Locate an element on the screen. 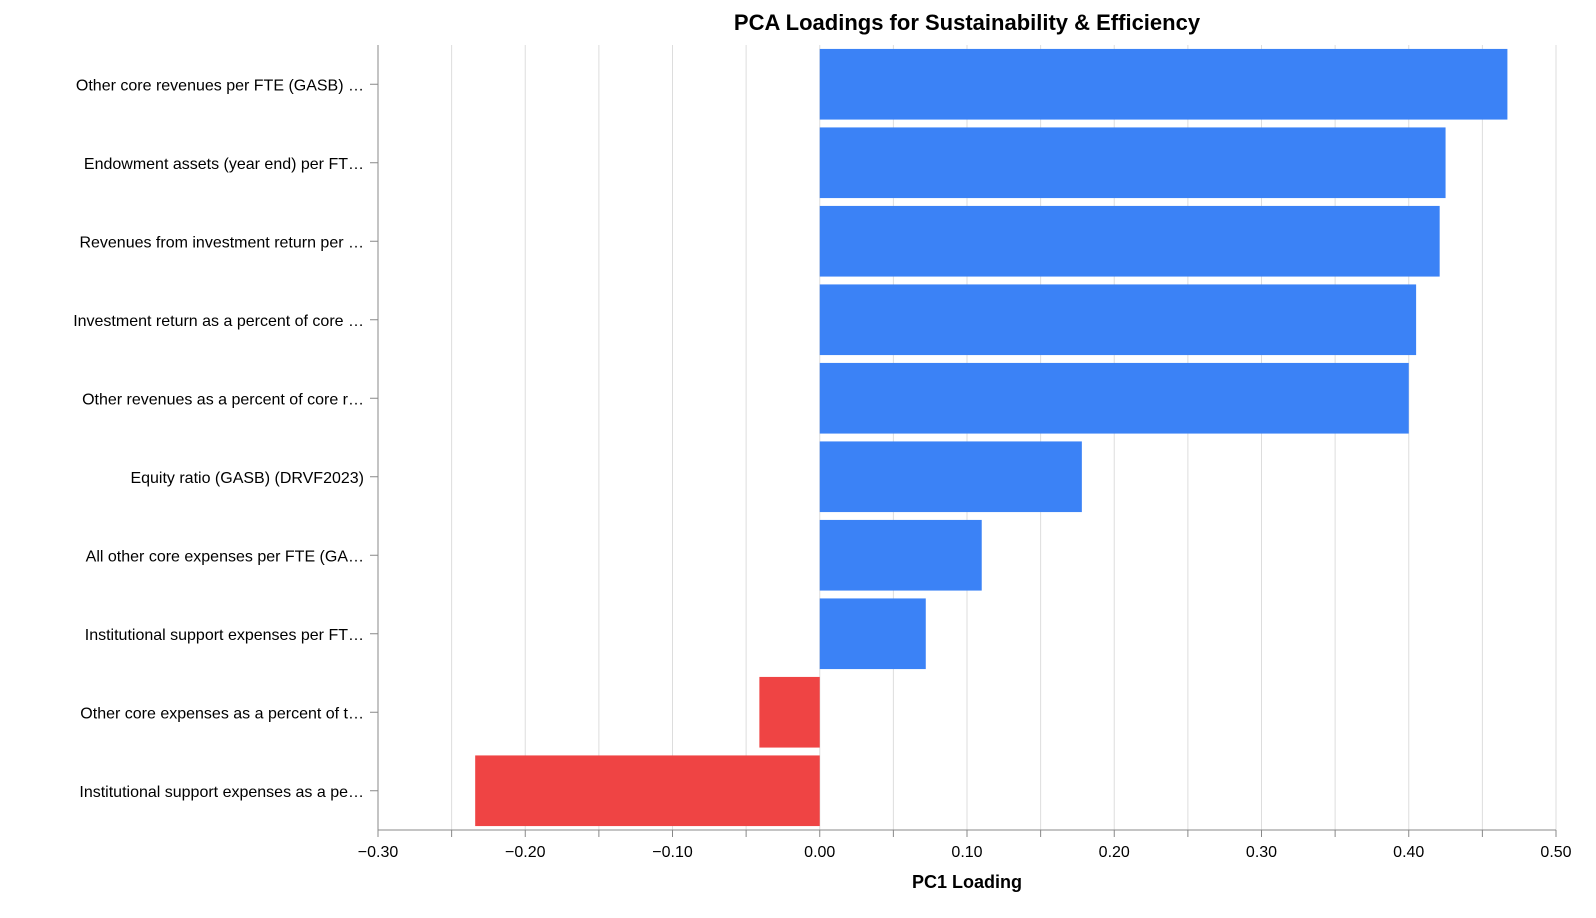 The width and height of the screenshot is (1596, 918). x-tick-label: −0.20 is located at coordinates (525, 852).